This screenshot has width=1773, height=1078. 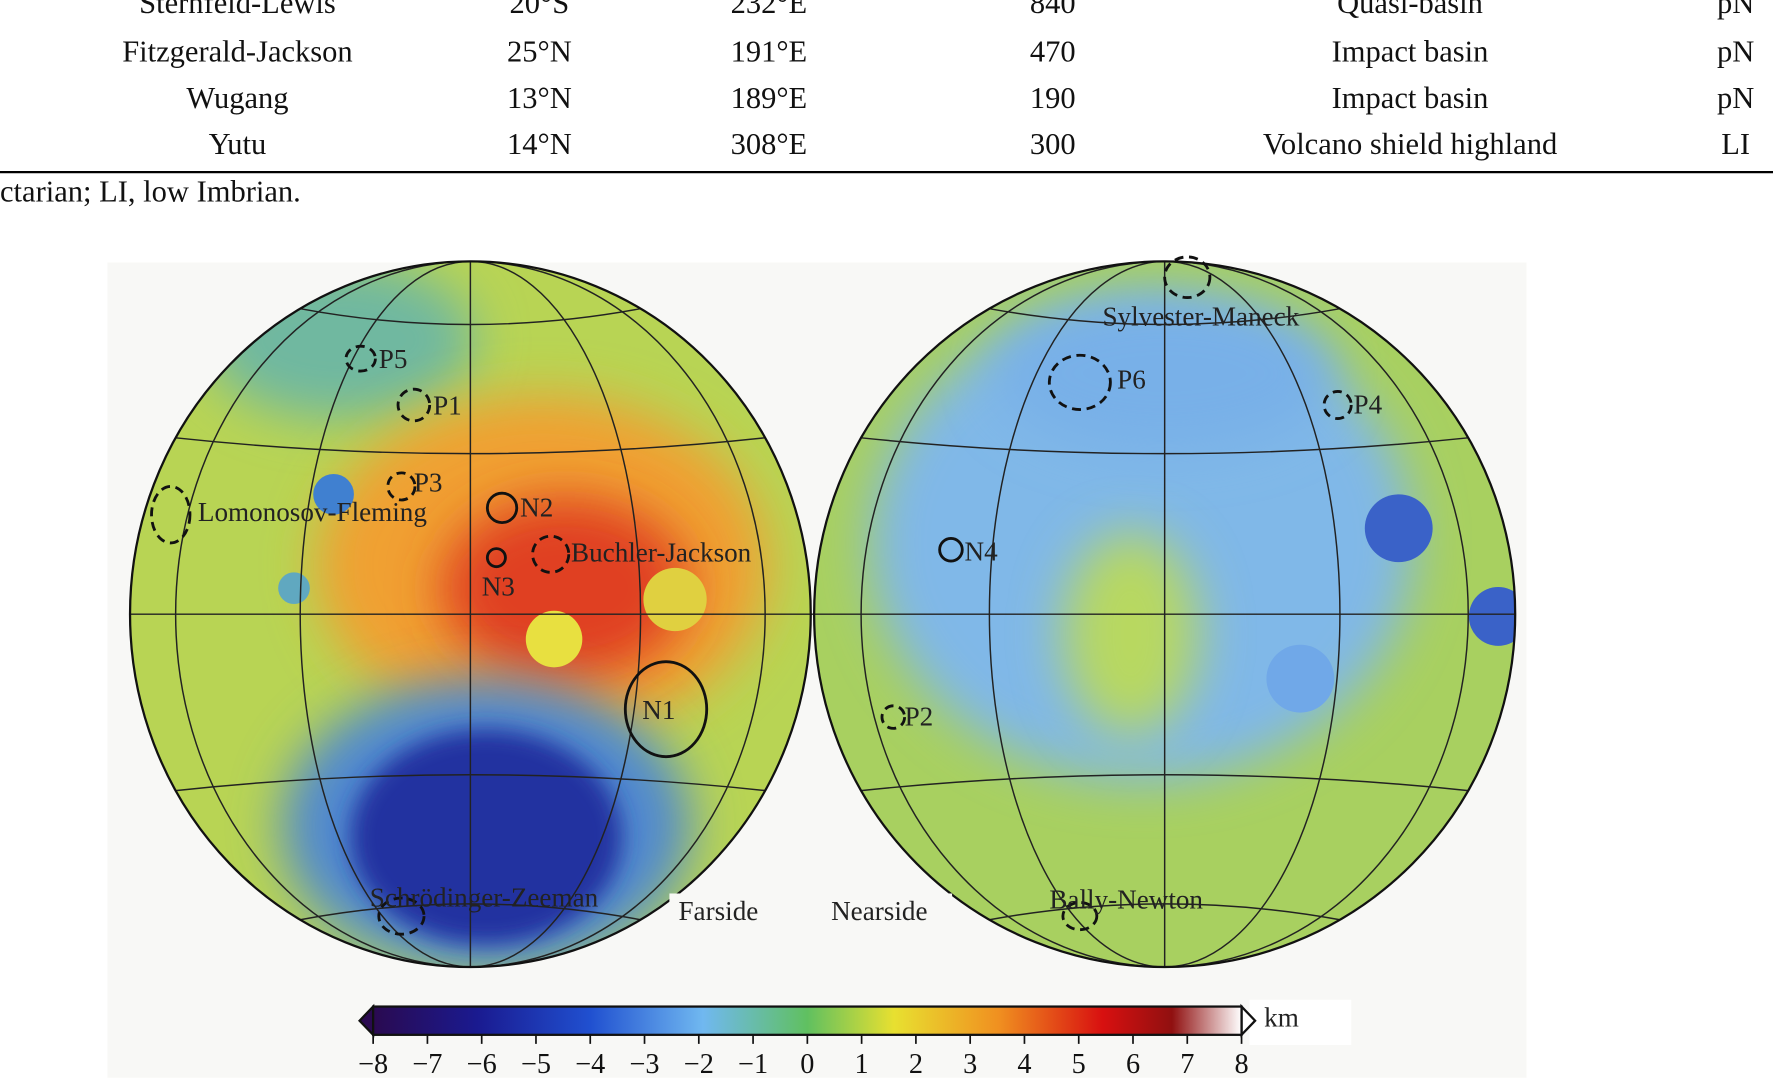 I want to click on region-label: N4, so click(x=982, y=551).